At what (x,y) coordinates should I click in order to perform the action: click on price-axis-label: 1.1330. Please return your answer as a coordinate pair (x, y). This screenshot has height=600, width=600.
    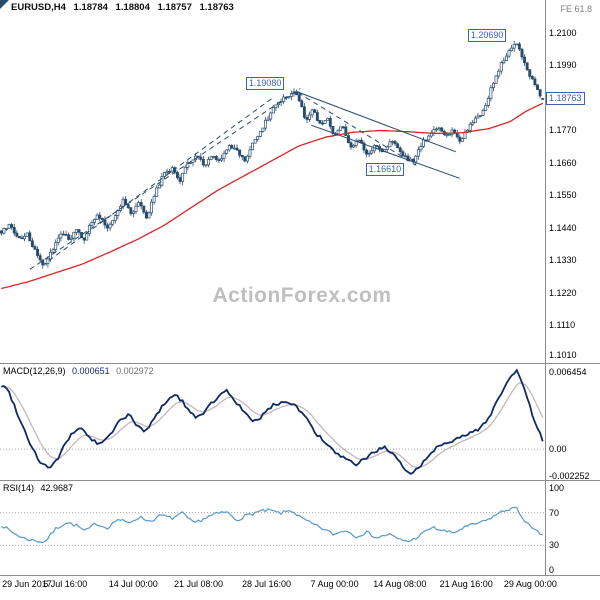
    Looking at the image, I should click on (563, 260).